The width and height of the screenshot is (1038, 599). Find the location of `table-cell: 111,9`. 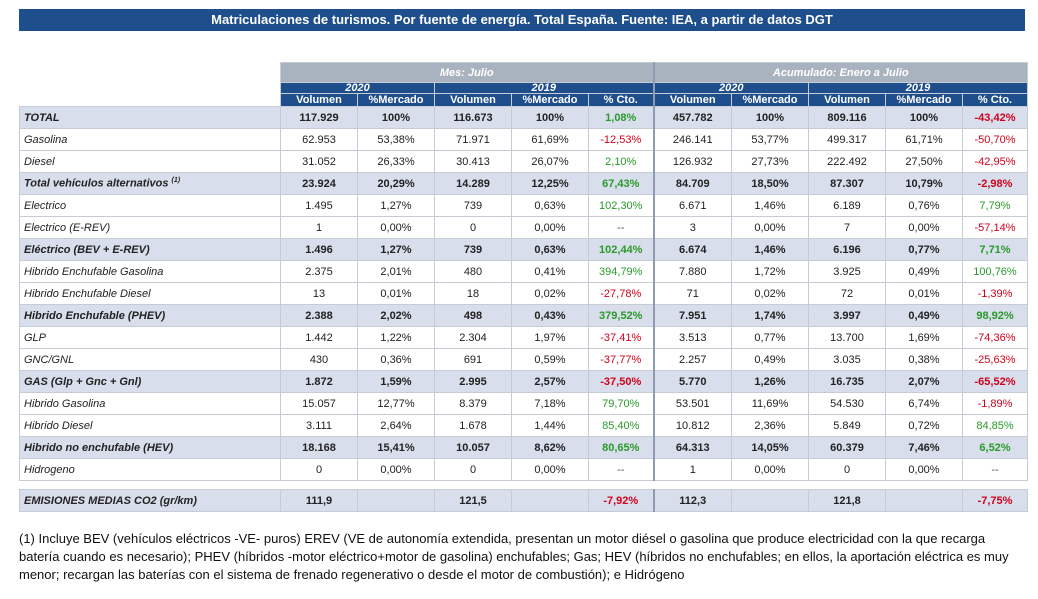

table-cell: 111,9 is located at coordinates (319, 500).